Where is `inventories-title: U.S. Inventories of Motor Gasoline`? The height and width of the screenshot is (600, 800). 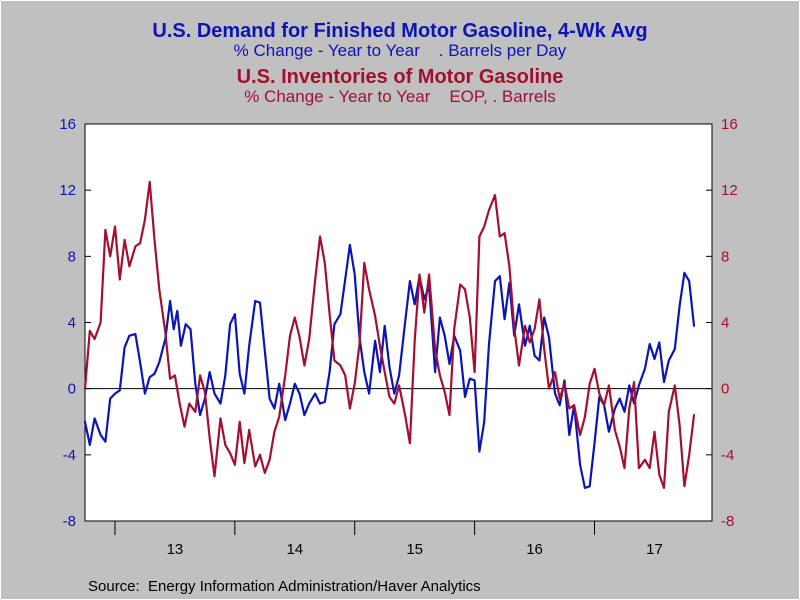 inventories-title: U.S. Inventories of Motor Gasoline is located at coordinates (400, 77).